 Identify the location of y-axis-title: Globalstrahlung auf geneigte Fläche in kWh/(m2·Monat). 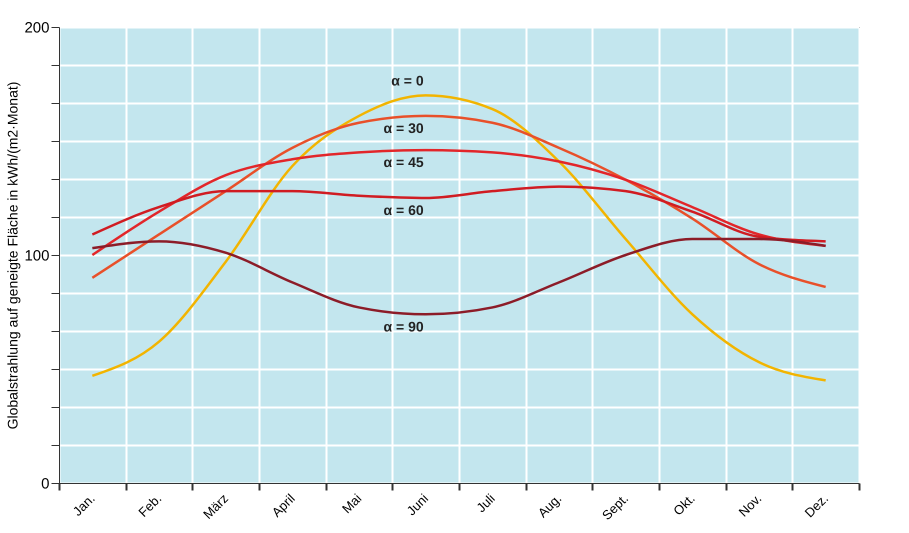
(12, 256).